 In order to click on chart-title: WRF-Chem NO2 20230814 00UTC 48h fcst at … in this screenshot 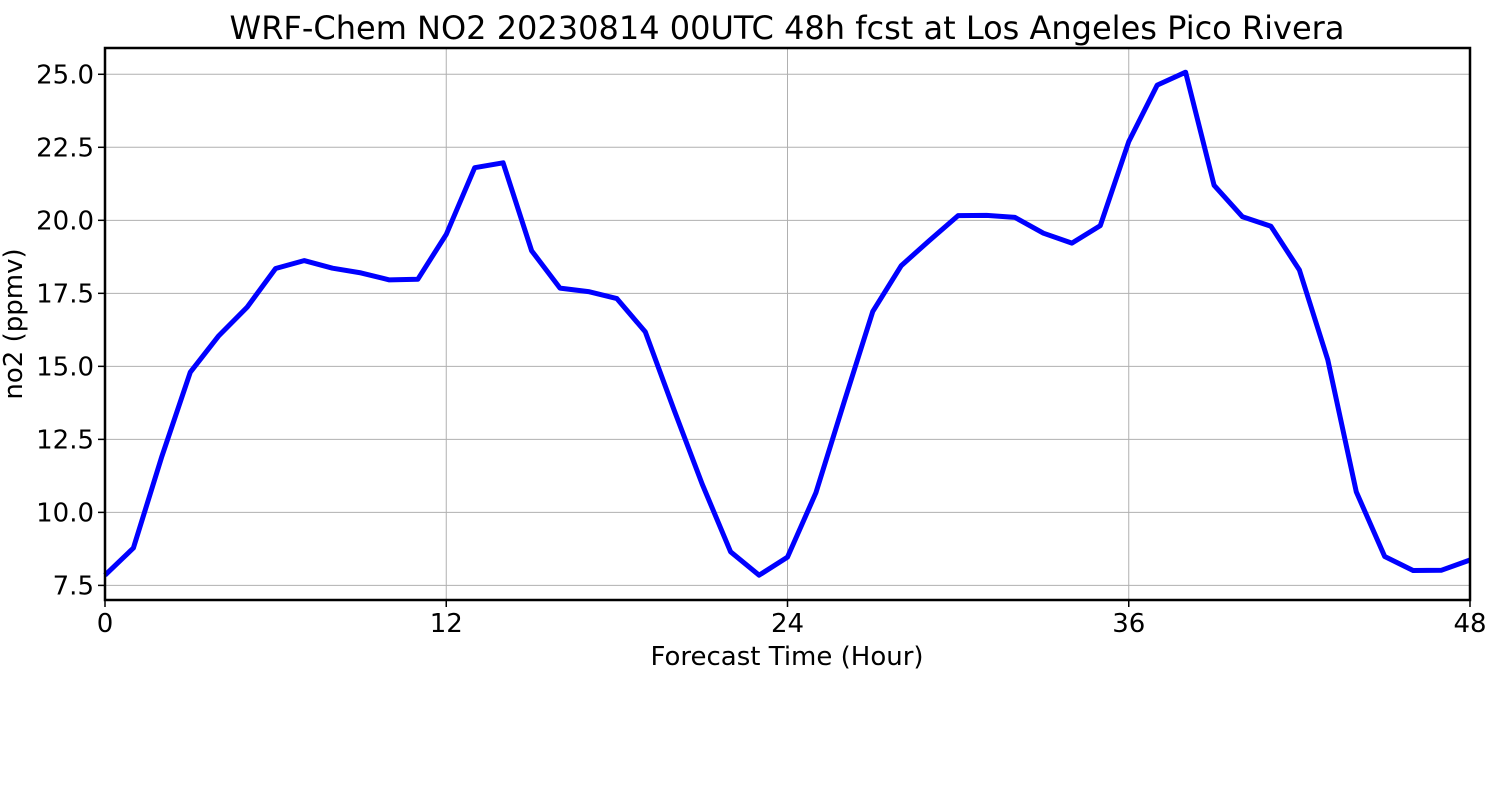, I will do `click(787, 28)`.